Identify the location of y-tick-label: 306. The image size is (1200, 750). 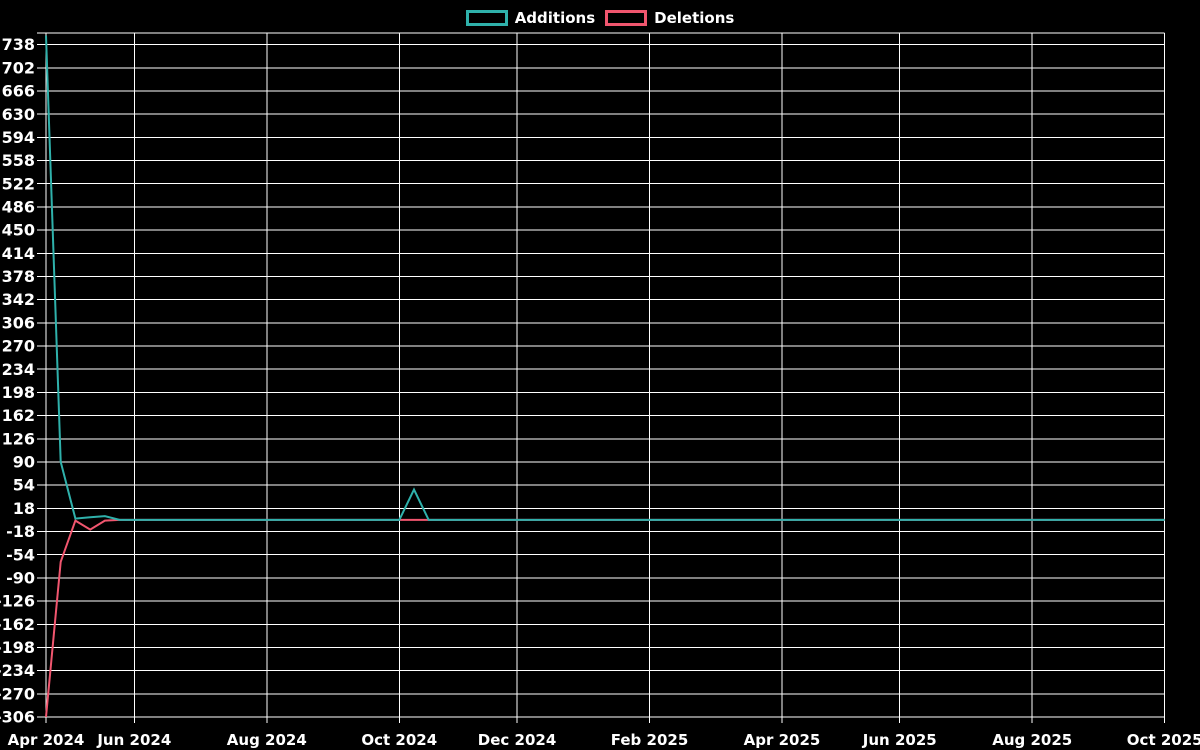
(18, 322).